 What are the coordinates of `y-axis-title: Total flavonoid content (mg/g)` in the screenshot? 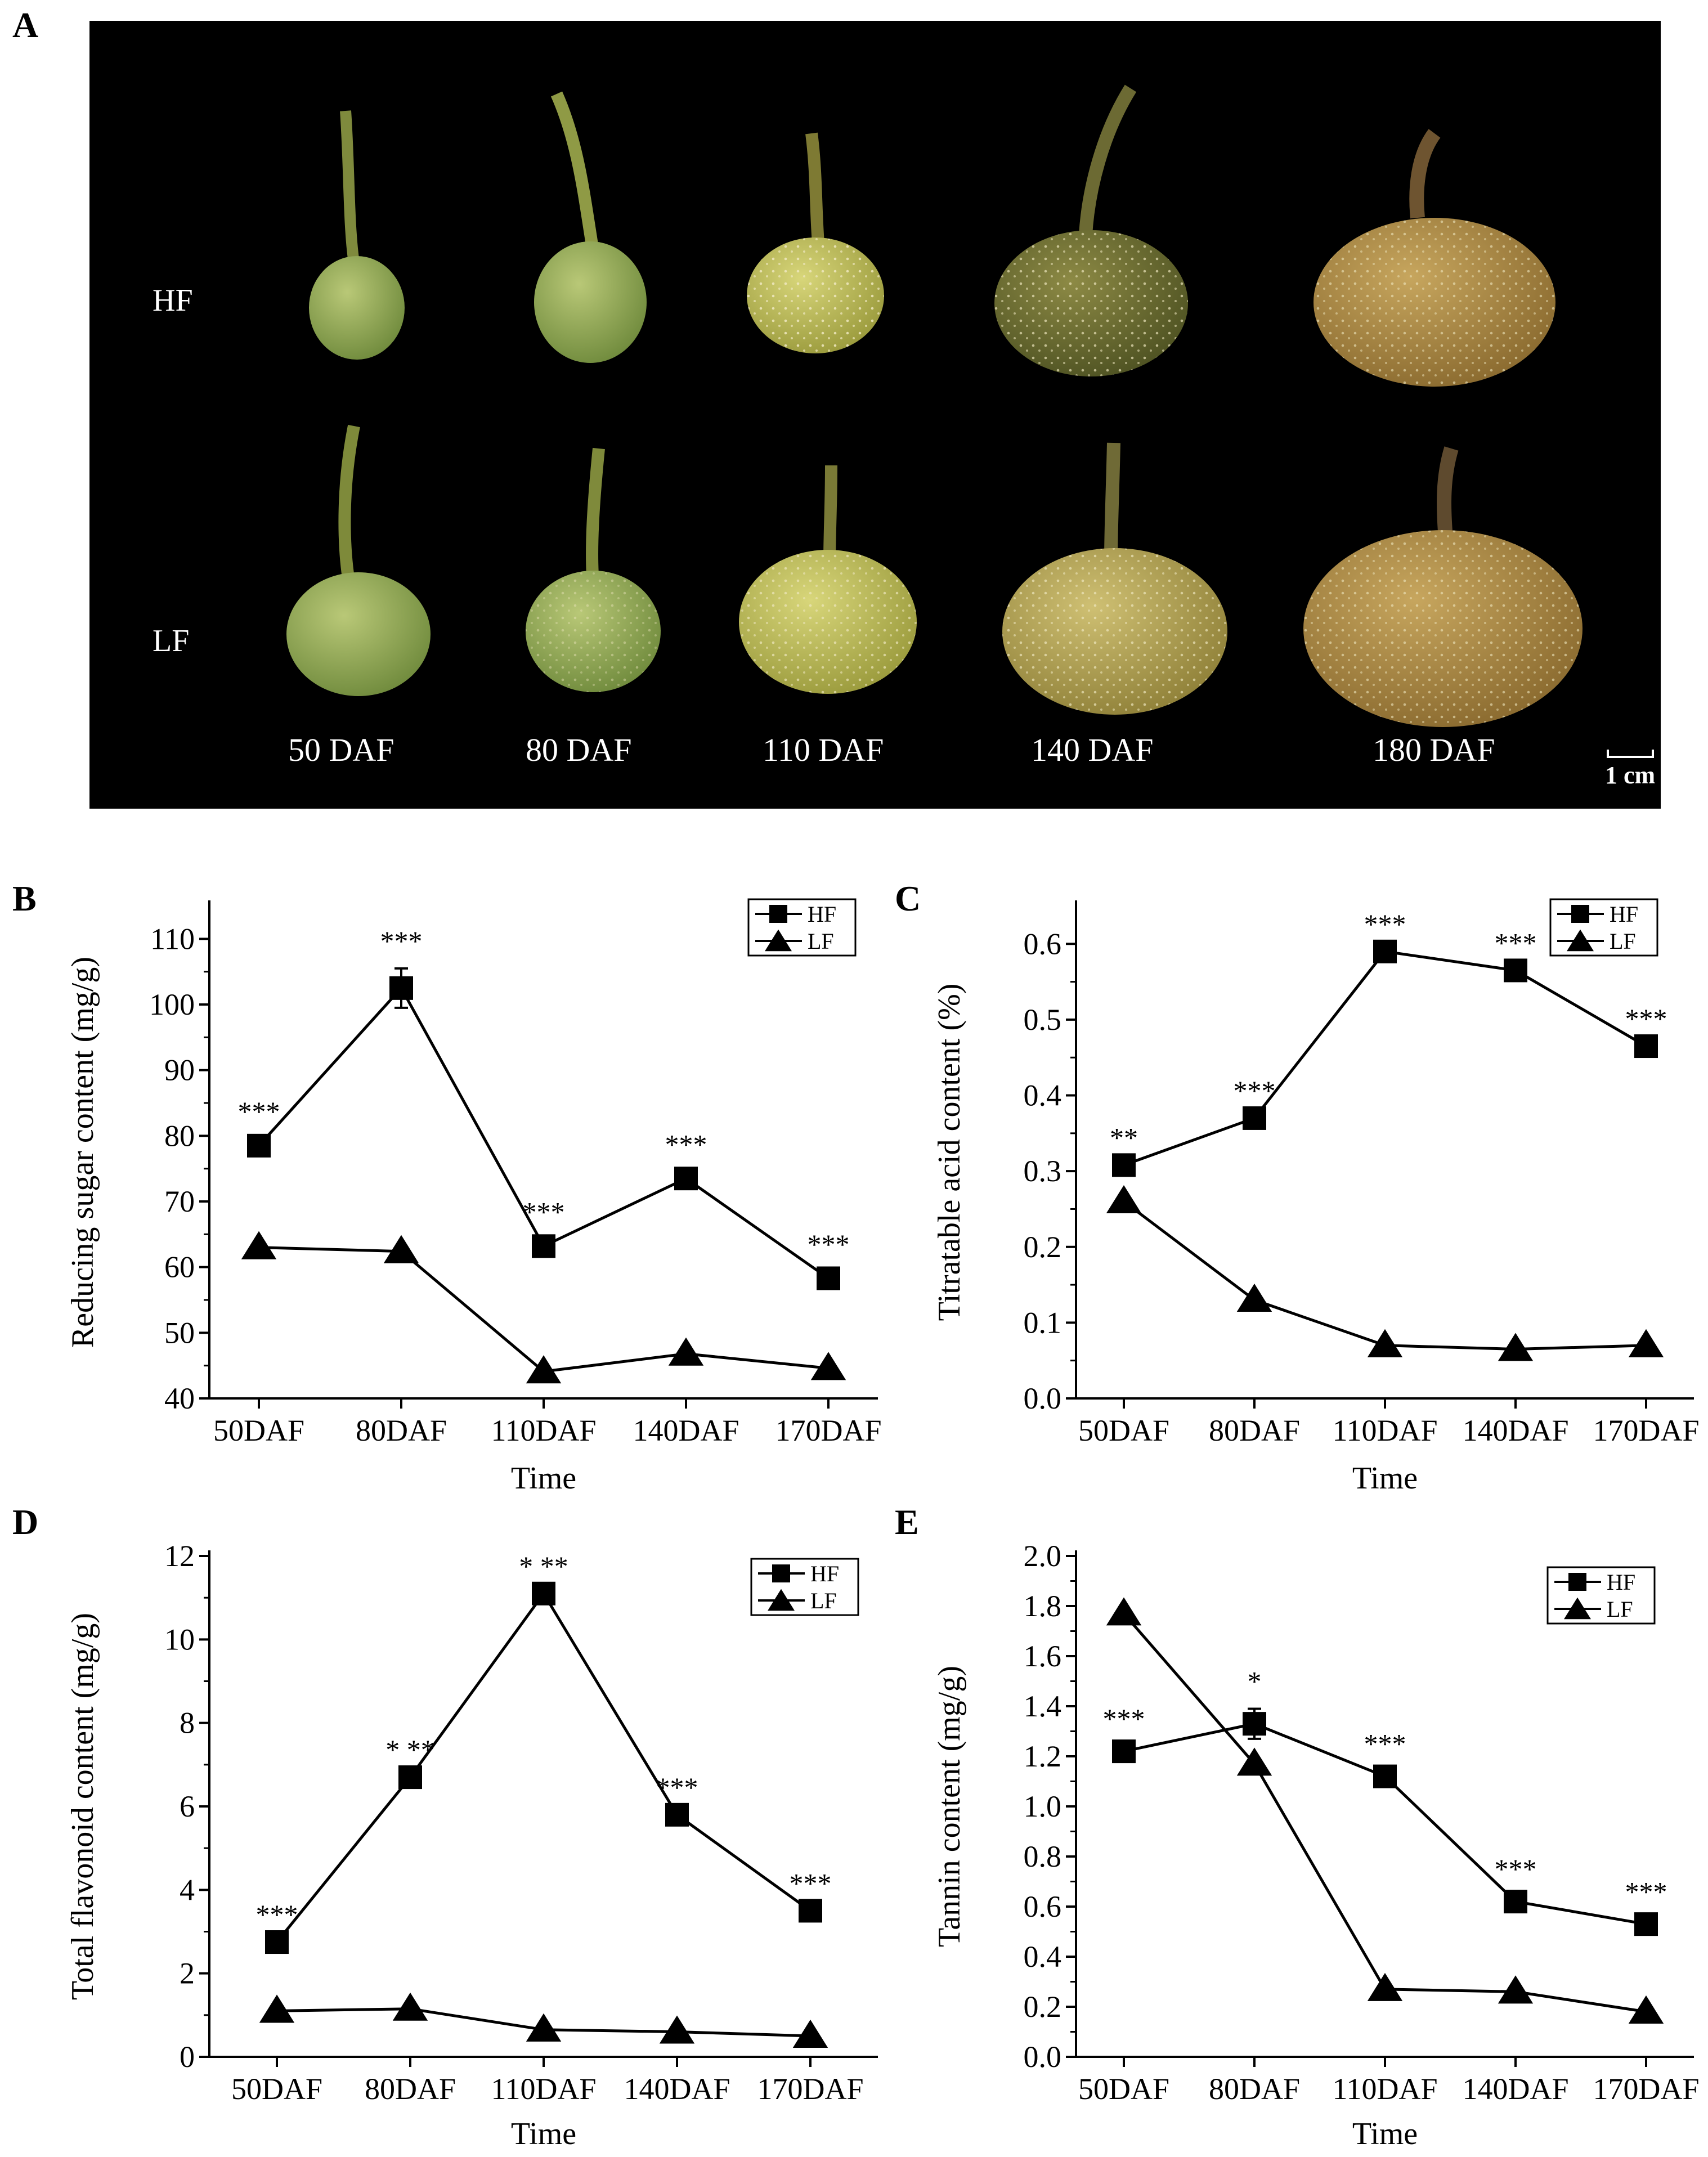 It's located at (82, 1806).